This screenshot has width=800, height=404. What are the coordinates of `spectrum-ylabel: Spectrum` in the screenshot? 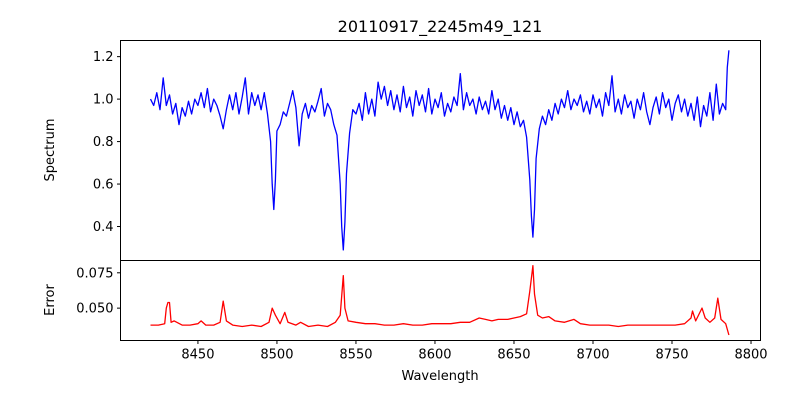 It's located at (50, 150).